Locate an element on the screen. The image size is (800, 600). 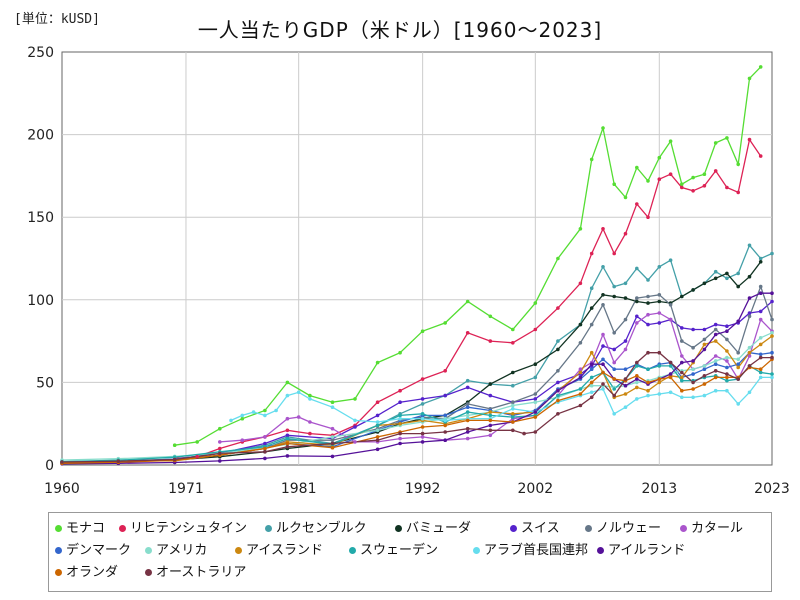
y-tick-label: 150 is located at coordinates (40, 218).